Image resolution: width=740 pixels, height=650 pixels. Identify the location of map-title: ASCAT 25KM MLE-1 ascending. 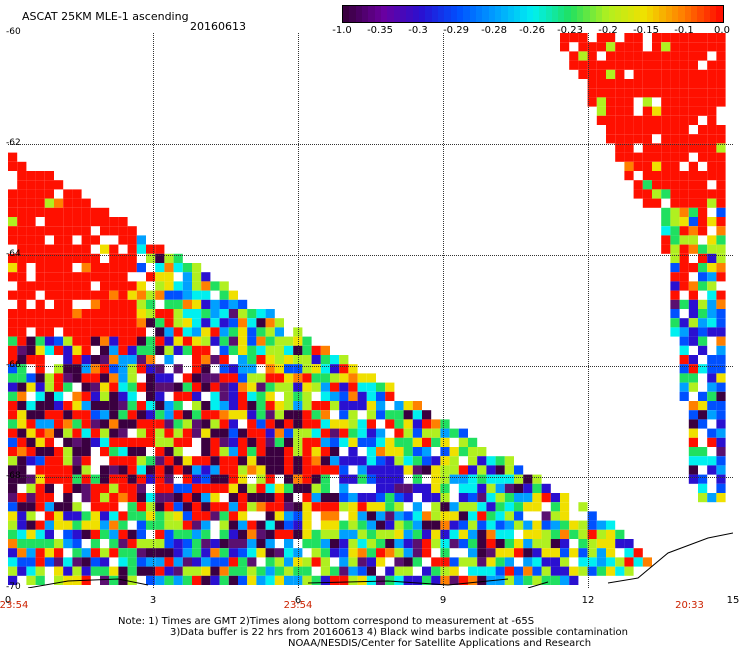
(105, 16).